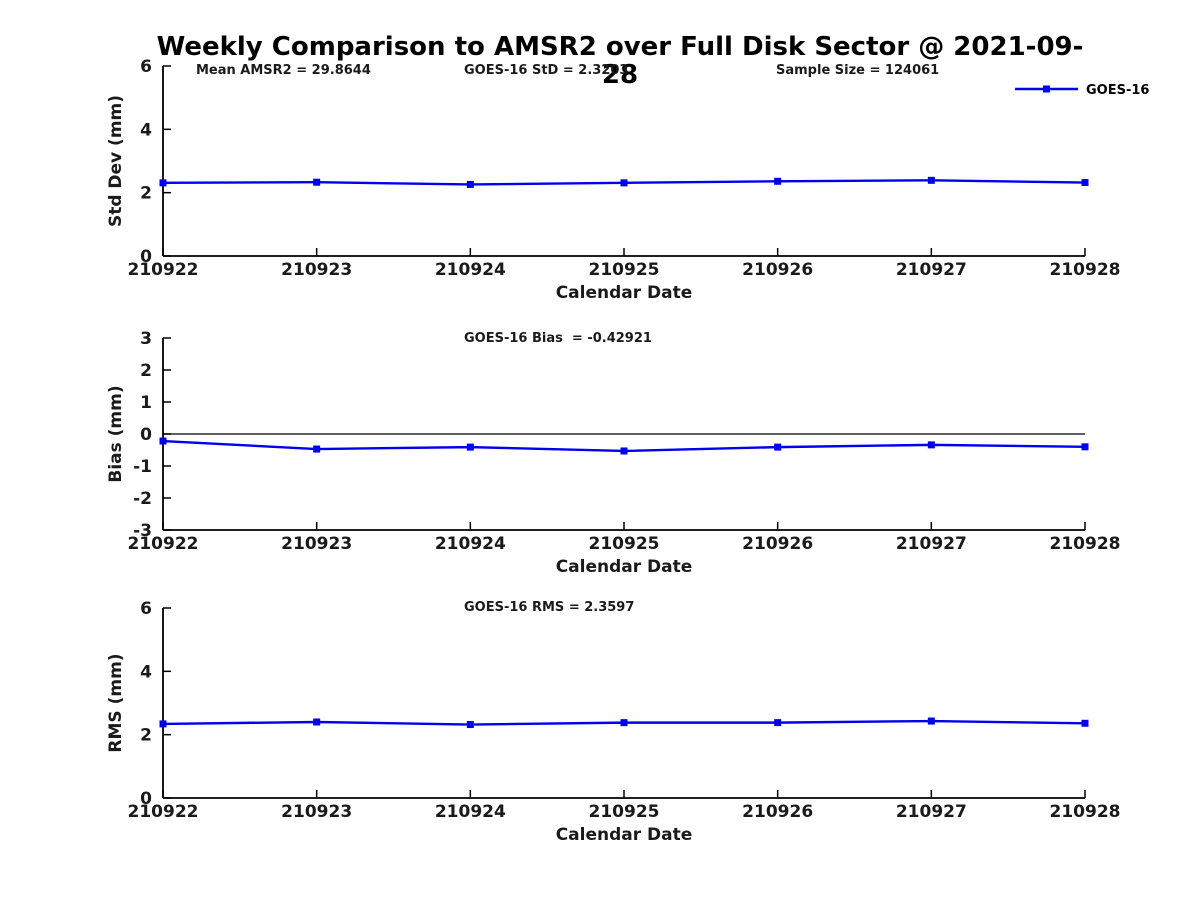  What do you see at coordinates (549, 607) in the screenshot?
I see `panel-annotation: GOES-16 RMS = 2.3597` at bounding box center [549, 607].